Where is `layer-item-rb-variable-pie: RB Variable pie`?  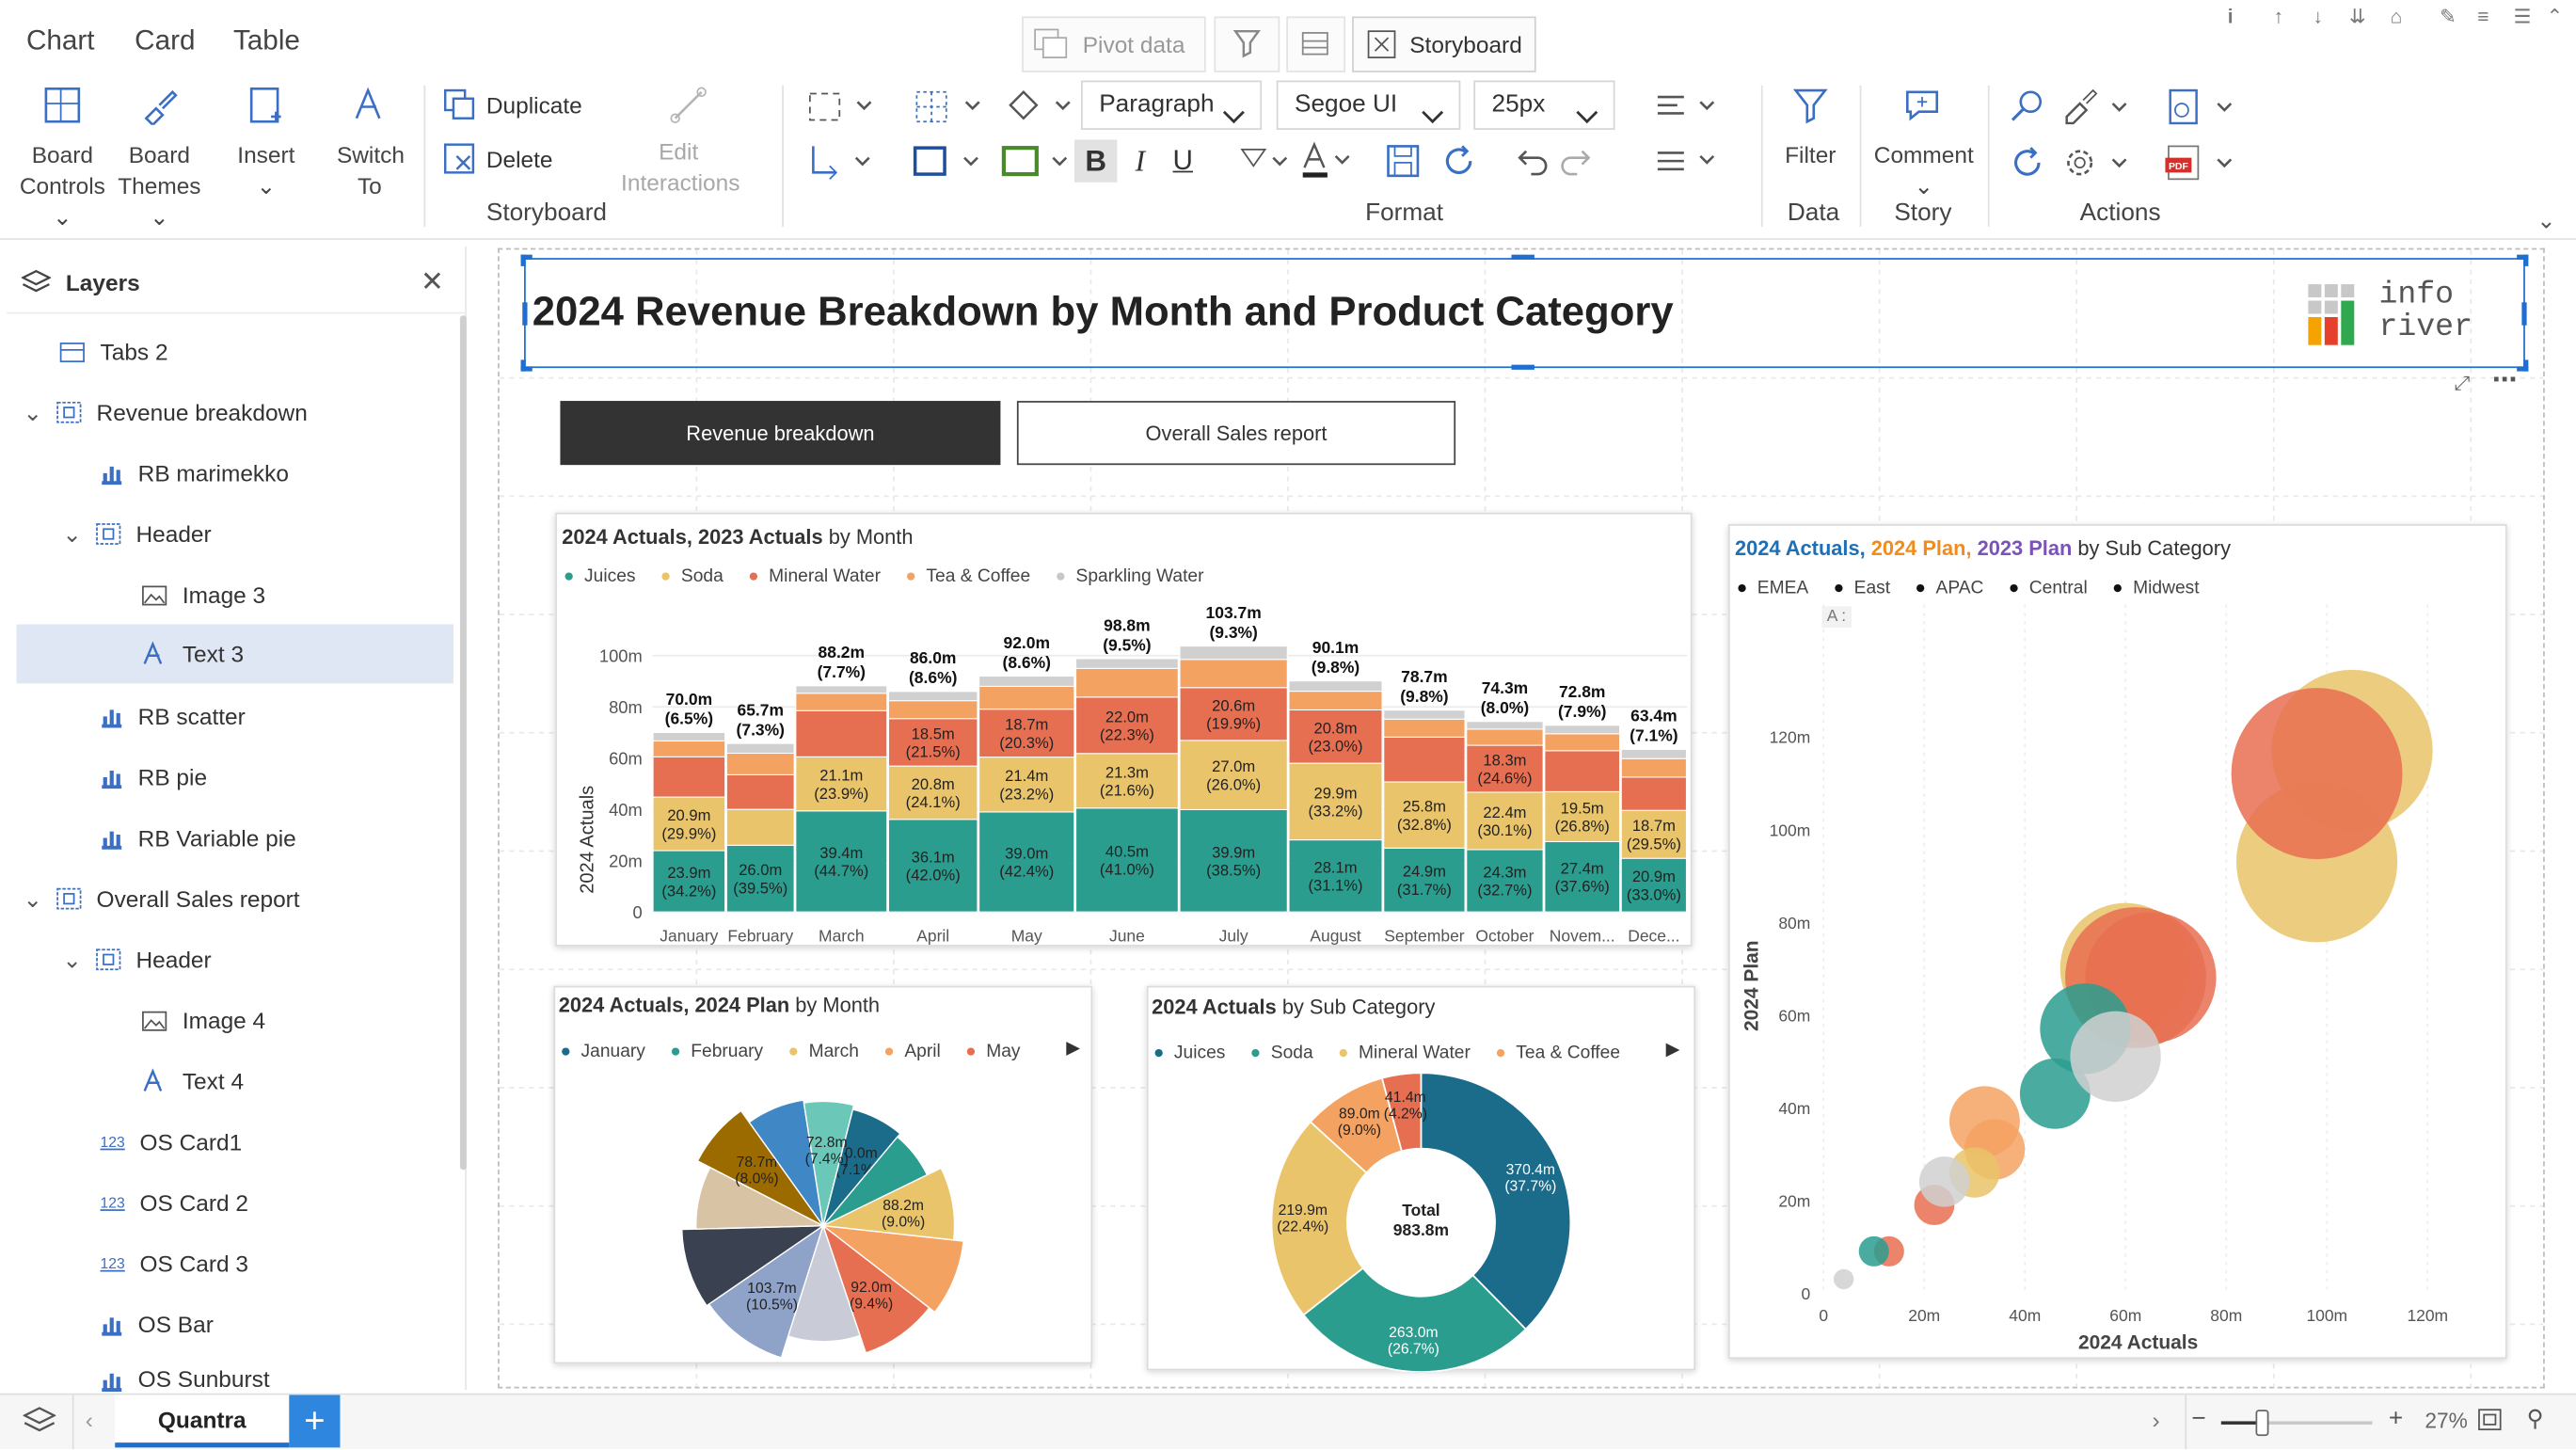
layer-item-rb-variable-pie: RB Variable pie is located at coordinates (230, 838).